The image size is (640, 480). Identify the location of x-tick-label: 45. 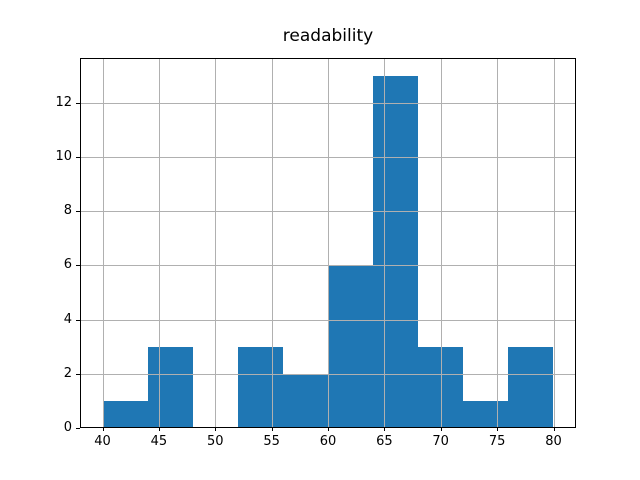
(159, 441).